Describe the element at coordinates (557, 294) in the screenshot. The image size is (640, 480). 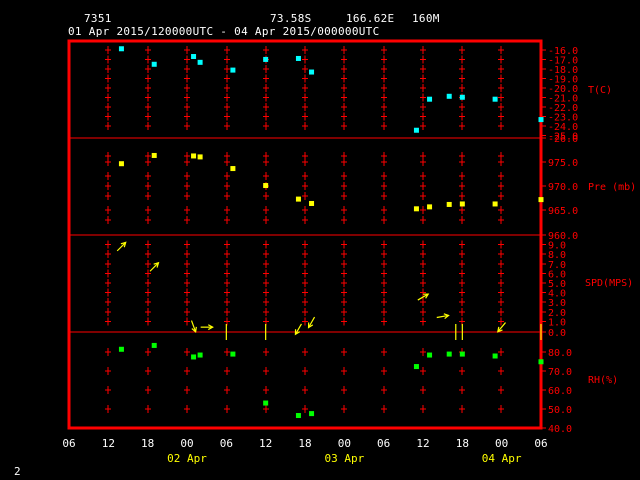
I see `y-tick-label: 4.0` at that location.